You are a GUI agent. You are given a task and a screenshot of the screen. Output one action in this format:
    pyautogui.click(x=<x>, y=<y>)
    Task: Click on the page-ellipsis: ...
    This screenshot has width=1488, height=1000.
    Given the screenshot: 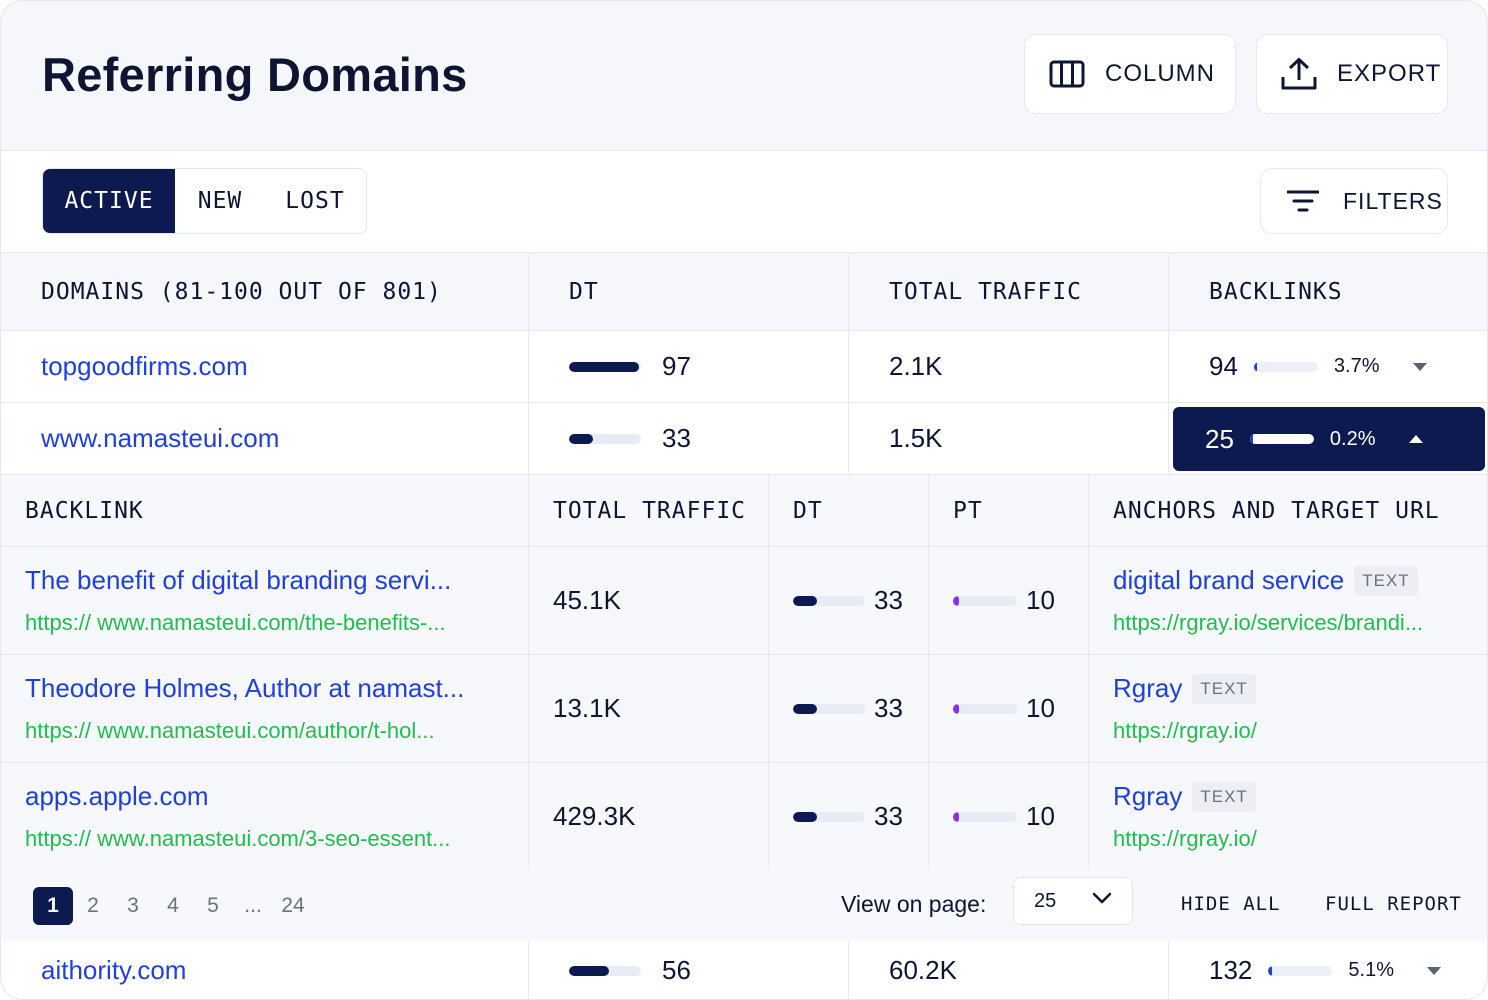 What is the action you would take?
    pyautogui.click(x=253, y=905)
    